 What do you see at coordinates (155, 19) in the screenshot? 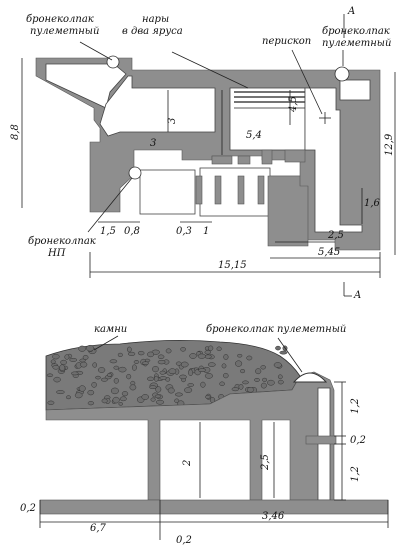
I see `plan-label-bunks-1: нары` at bounding box center [155, 19].